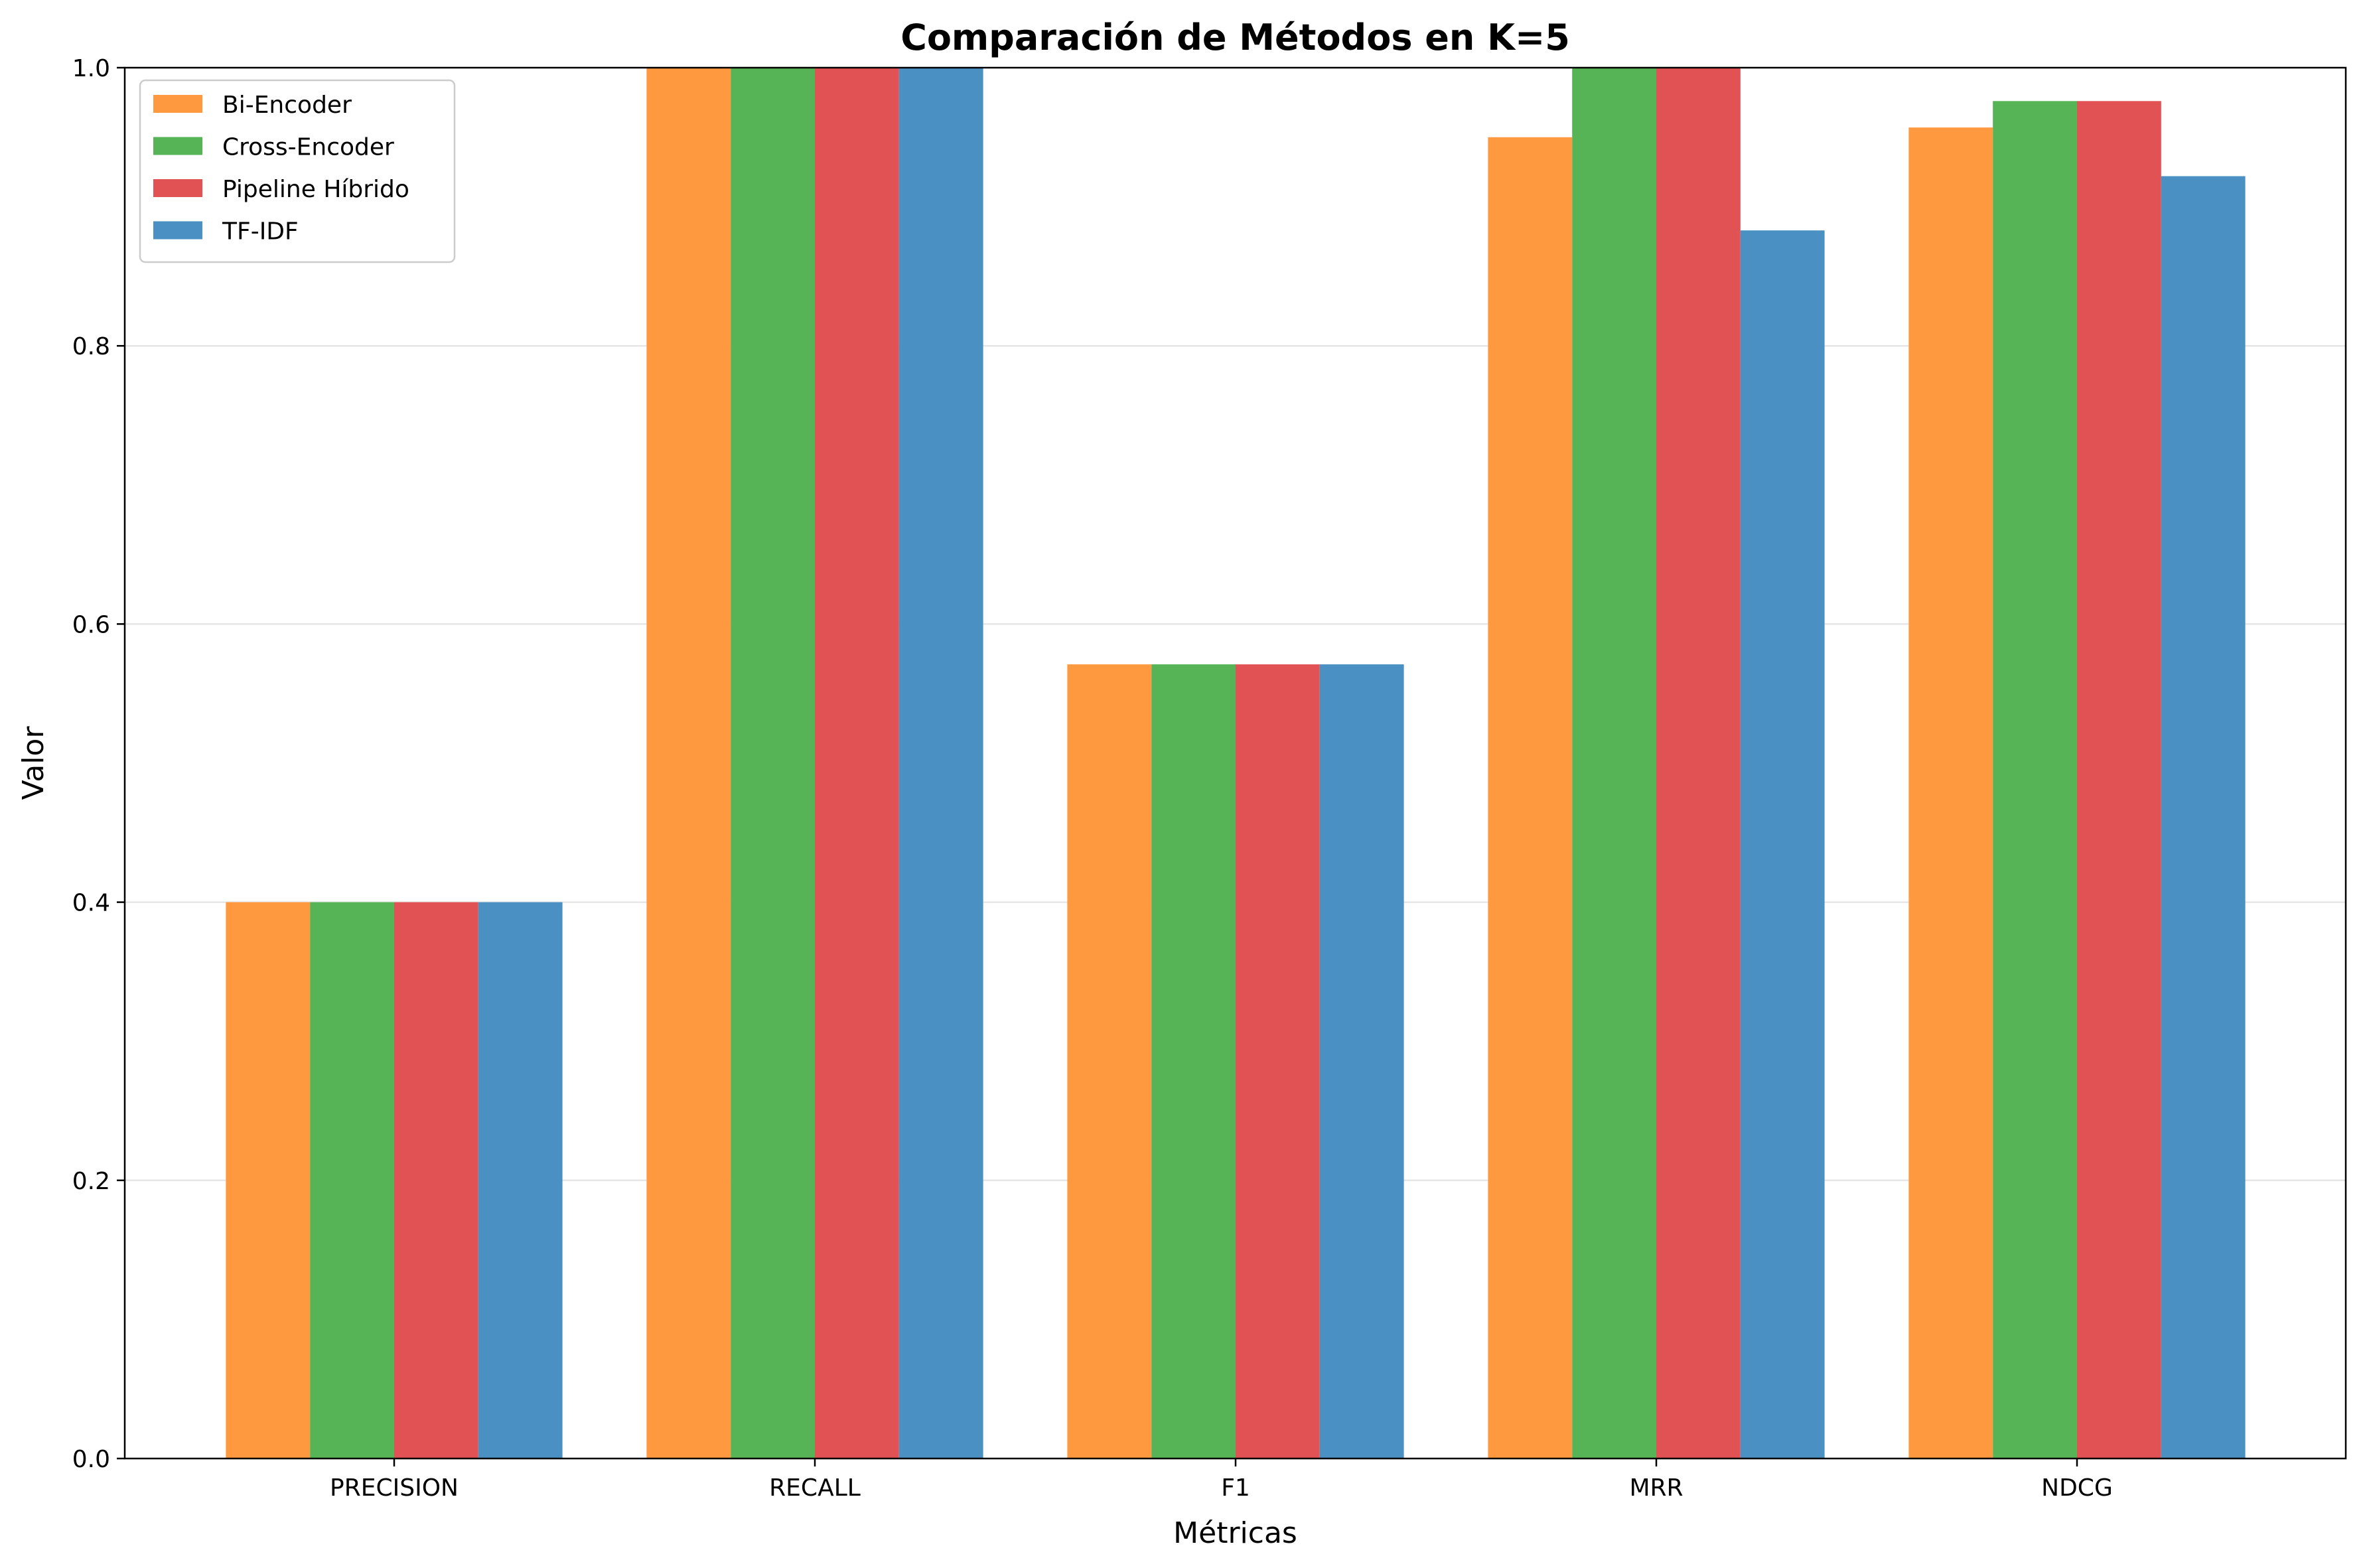  What do you see at coordinates (1109, 1061) in the screenshot?
I see `bar-bi-encoder-f1` at bounding box center [1109, 1061].